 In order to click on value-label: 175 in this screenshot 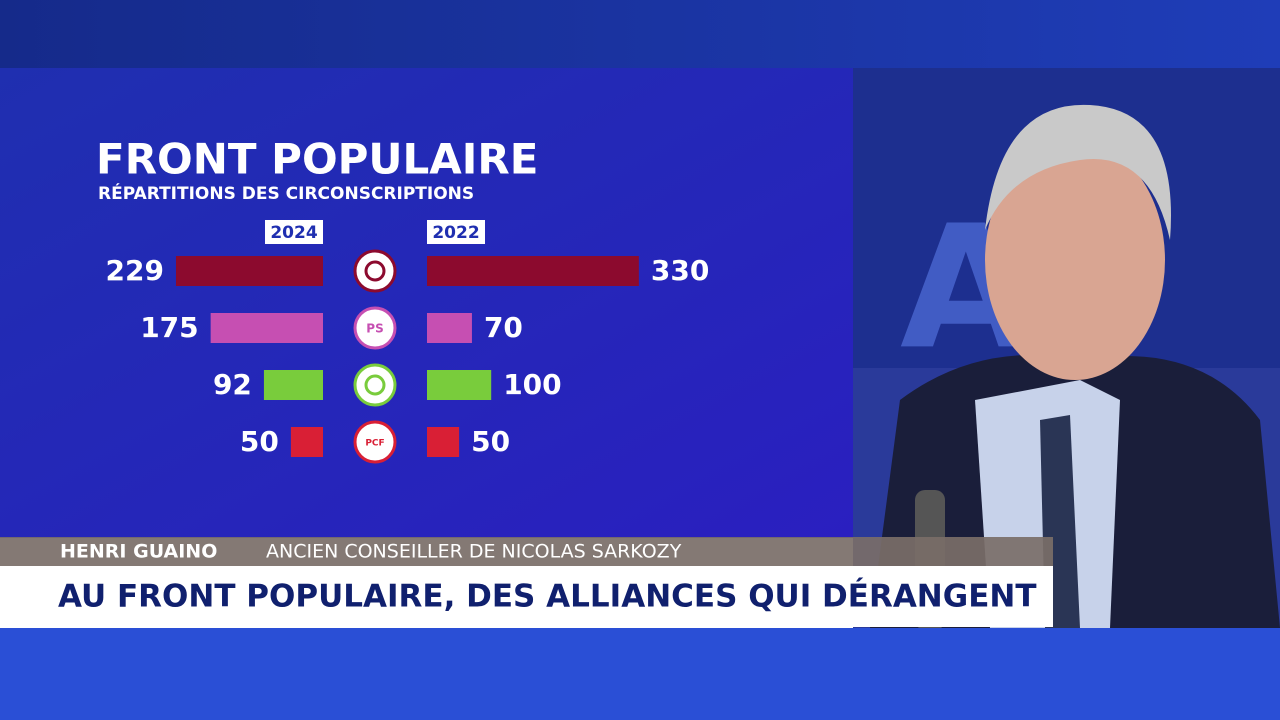, I will do `click(169, 327)`.